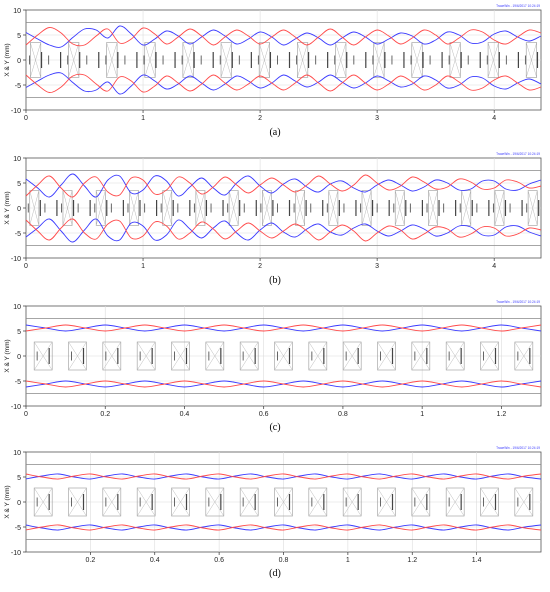 The image size is (550, 592). I want to click on caption-b: (b), so click(275, 280).